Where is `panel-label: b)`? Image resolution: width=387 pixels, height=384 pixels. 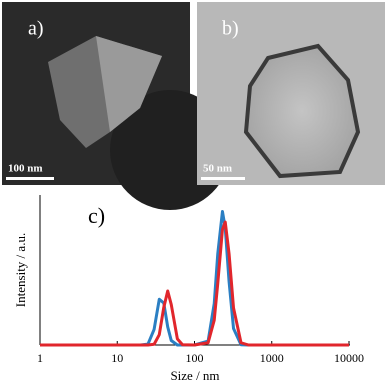 panel-label: b) is located at coordinates (230, 29).